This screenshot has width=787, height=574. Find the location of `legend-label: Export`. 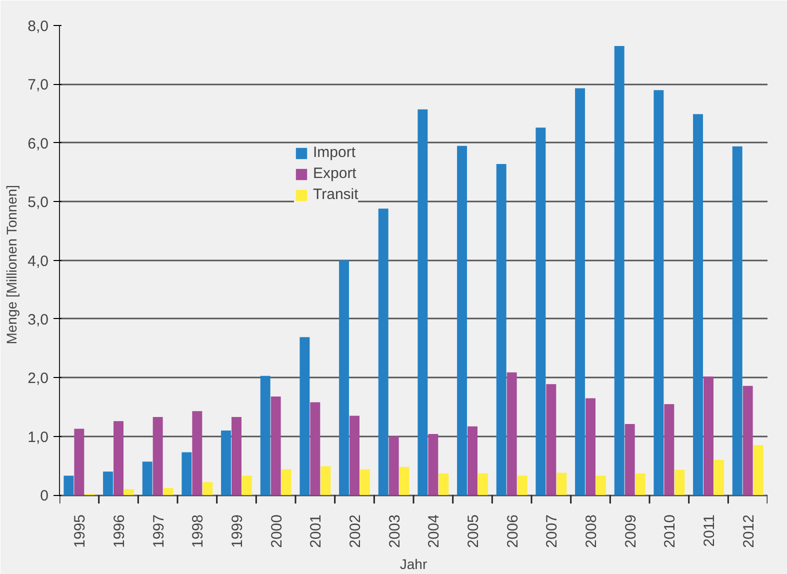

legend-label: Export is located at coordinates (334, 173).